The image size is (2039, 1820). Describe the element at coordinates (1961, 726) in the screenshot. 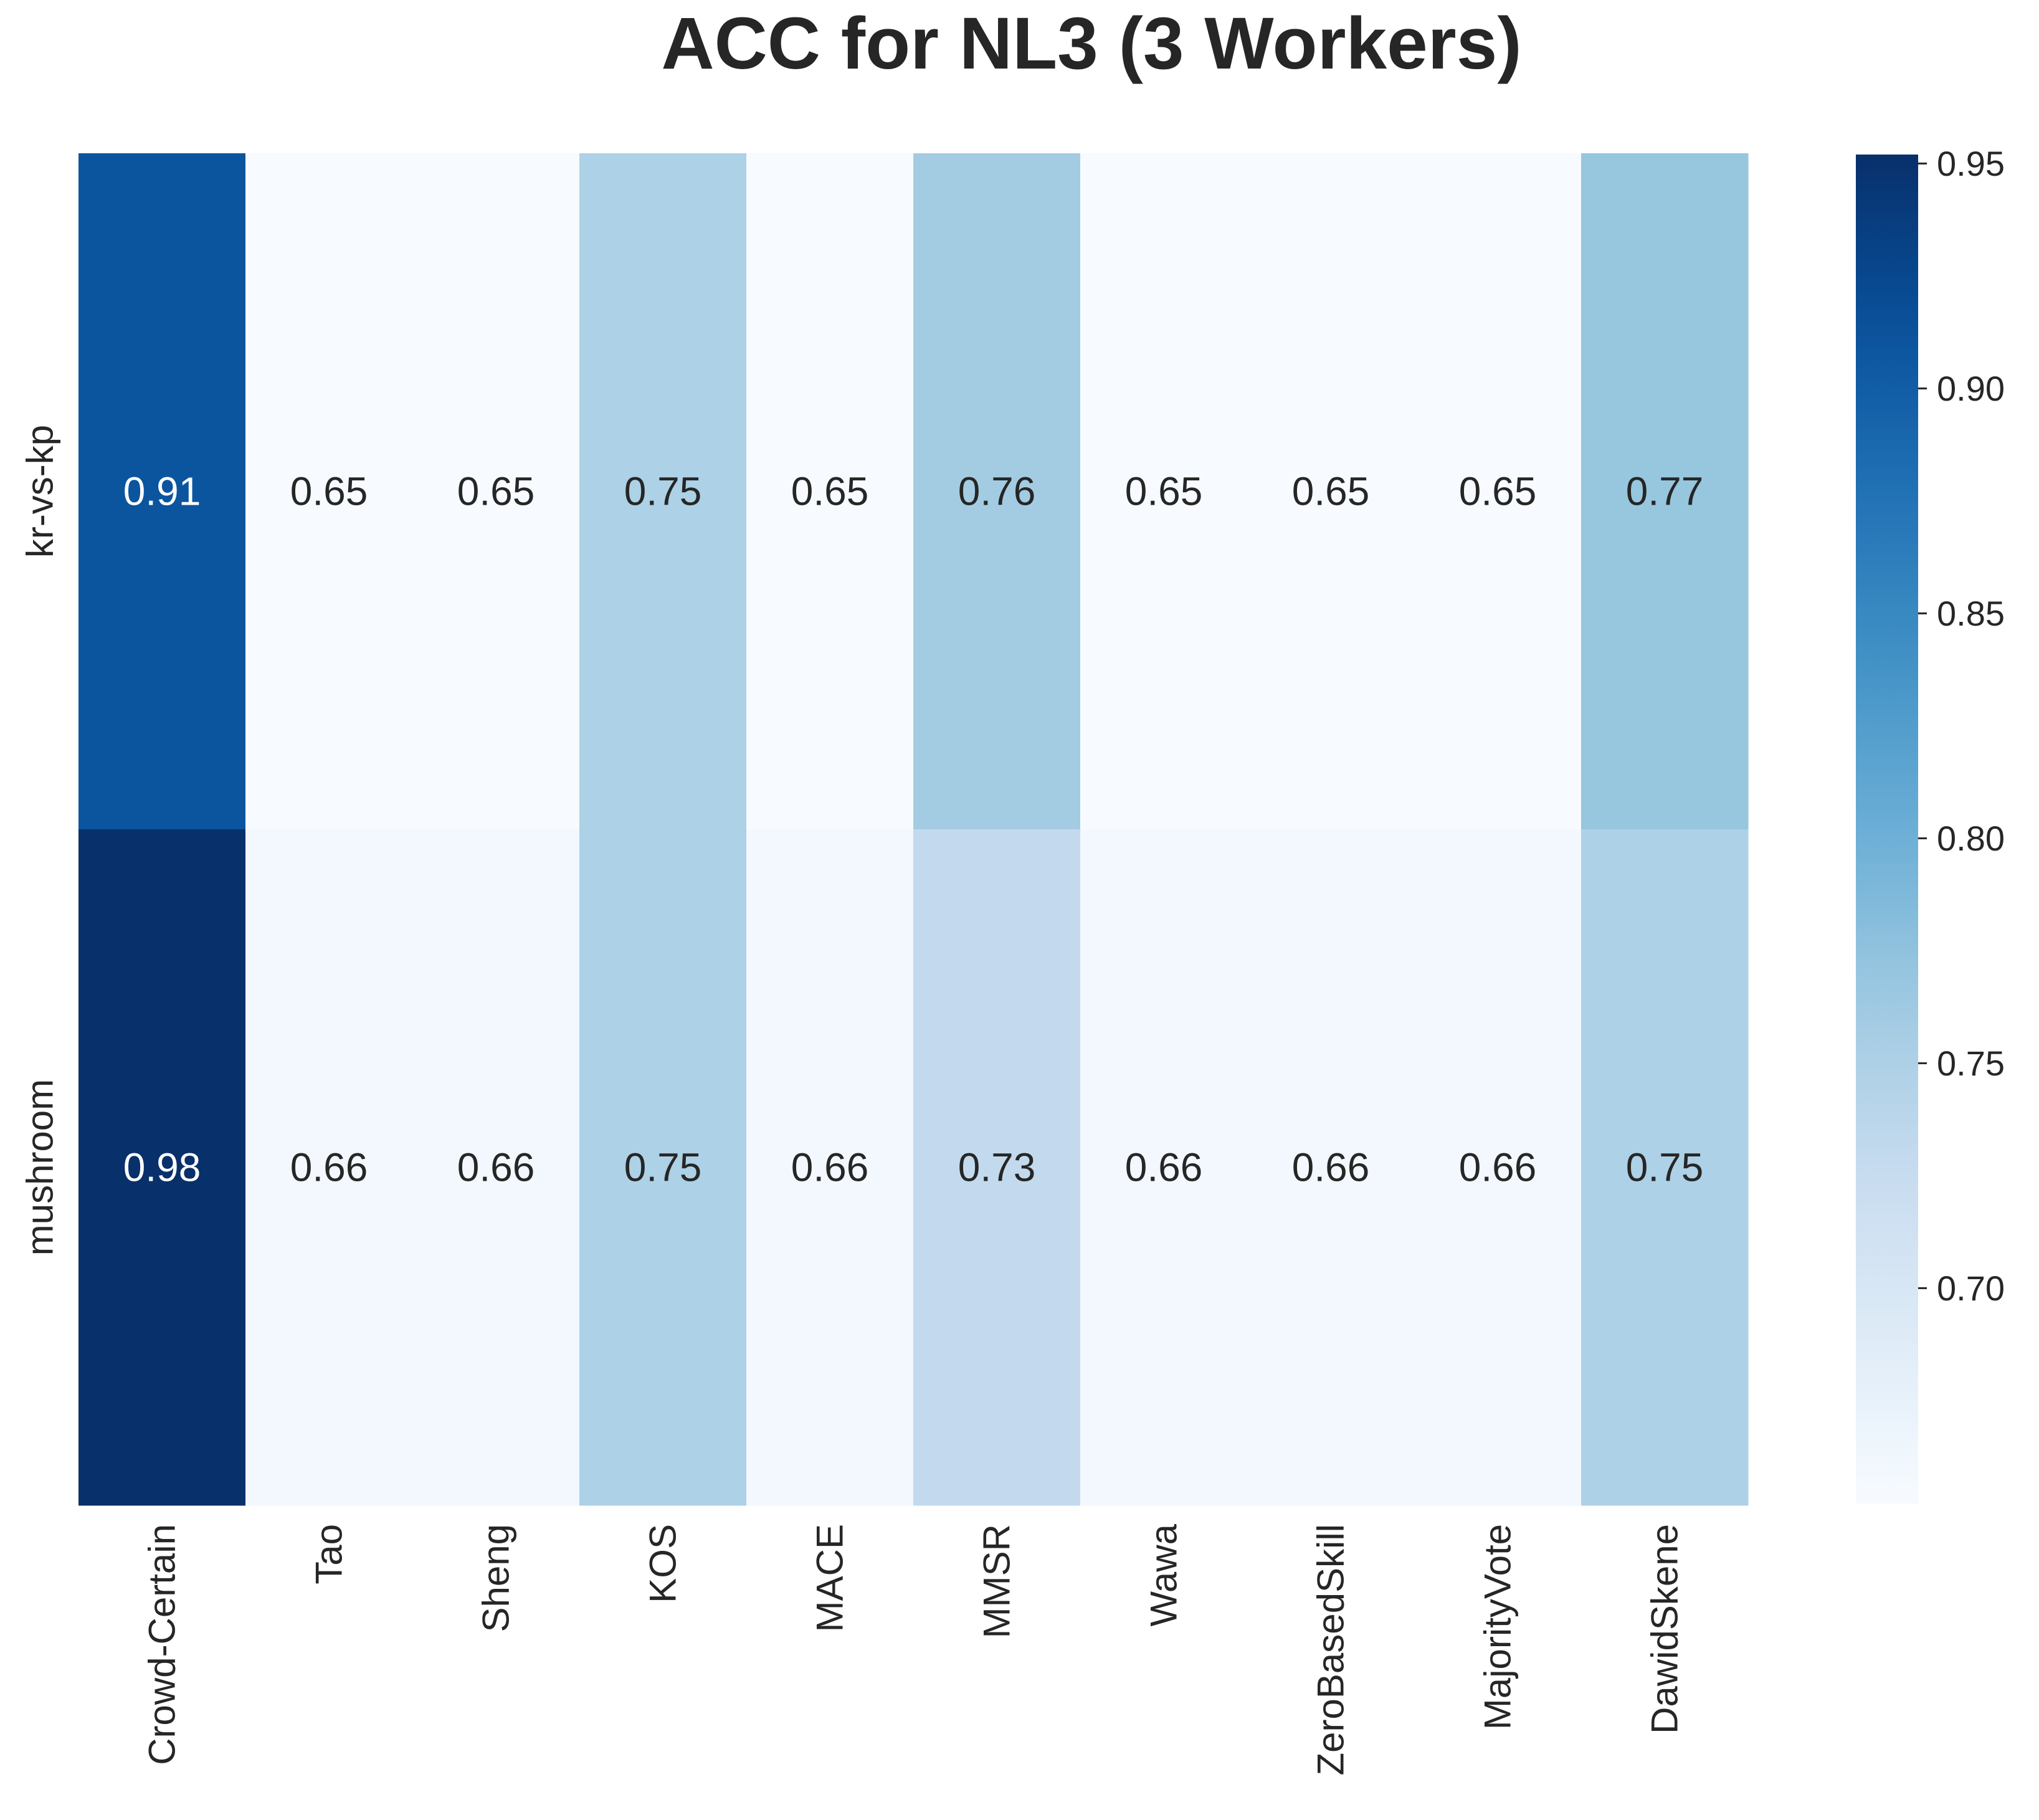

I see `colorbar-tick-labels: 0.70 0.75 0.80 0.85 0.90 0.95` at that location.